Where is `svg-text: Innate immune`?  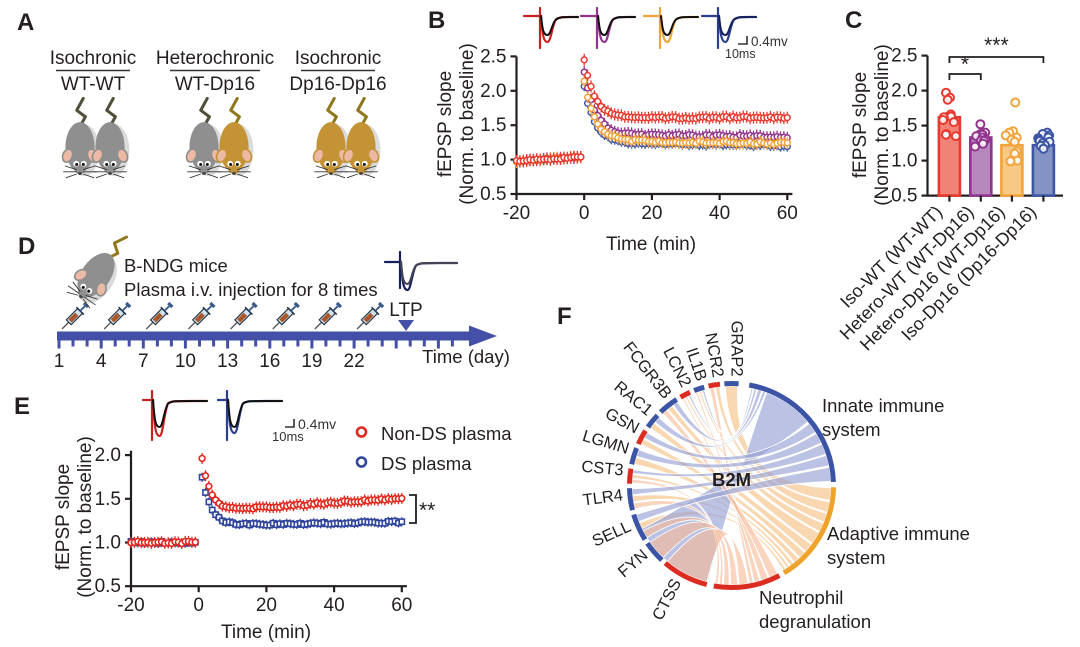
svg-text: Innate immune is located at coordinates (883, 405).